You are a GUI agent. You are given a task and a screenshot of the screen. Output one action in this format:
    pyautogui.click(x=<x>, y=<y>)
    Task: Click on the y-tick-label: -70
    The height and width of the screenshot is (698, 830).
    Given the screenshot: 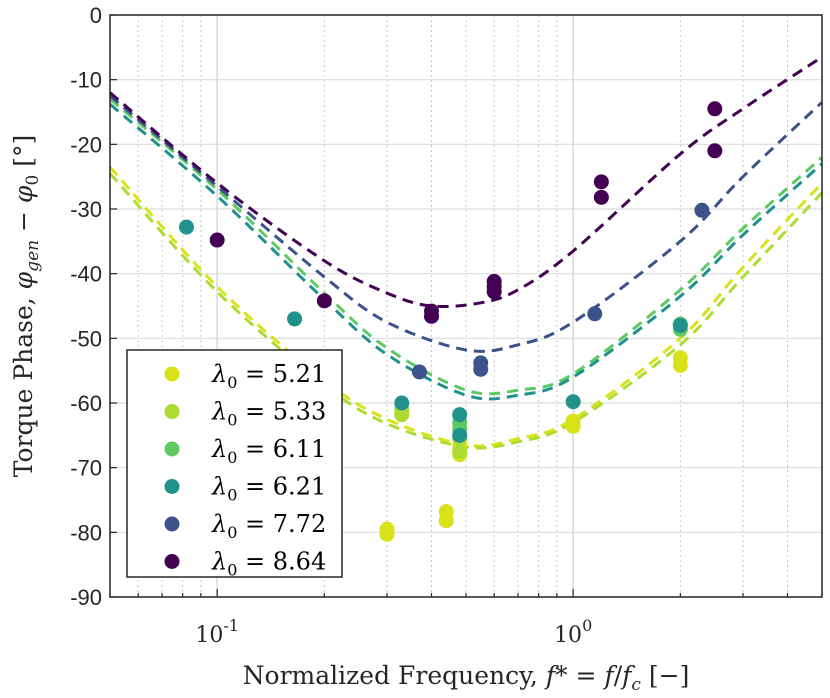 What is the action you would take?
    pyautogui.click(x=86, y=468)
    